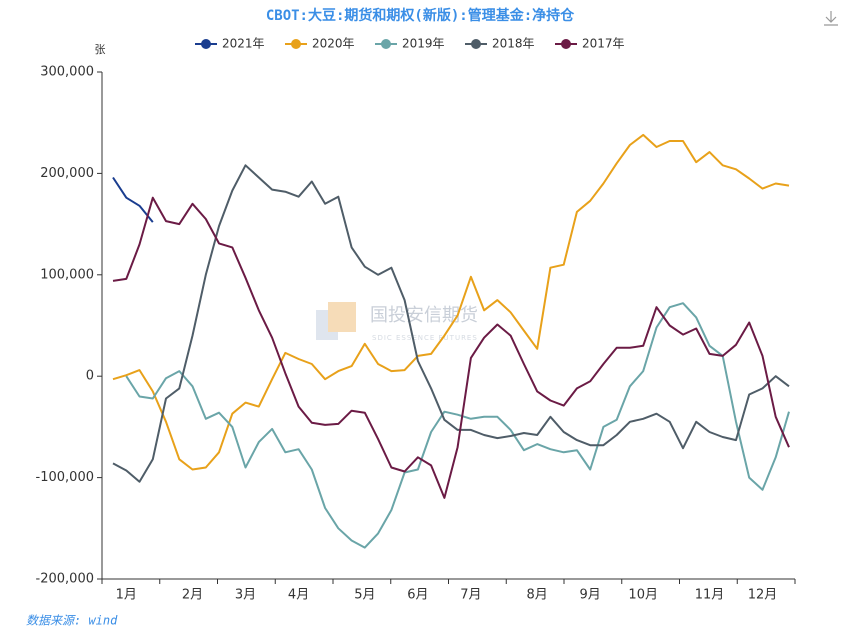 This screenshot has width=855, height=639. Describe the element at coordinates (513, 44) in the screenshot. I see `legend-label: 2018年` at that location.